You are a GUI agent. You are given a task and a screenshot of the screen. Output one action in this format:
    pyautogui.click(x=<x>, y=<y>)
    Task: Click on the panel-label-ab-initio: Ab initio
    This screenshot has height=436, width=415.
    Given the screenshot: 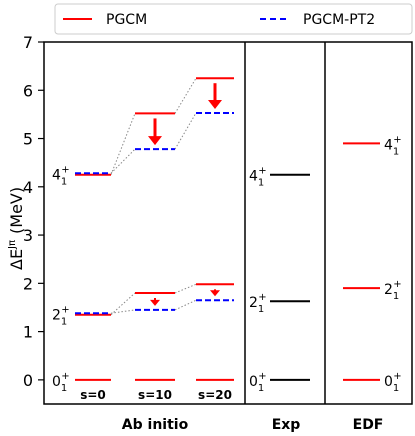 What is the action you would take?
    pyautogui.click(x=155, y=425)
    